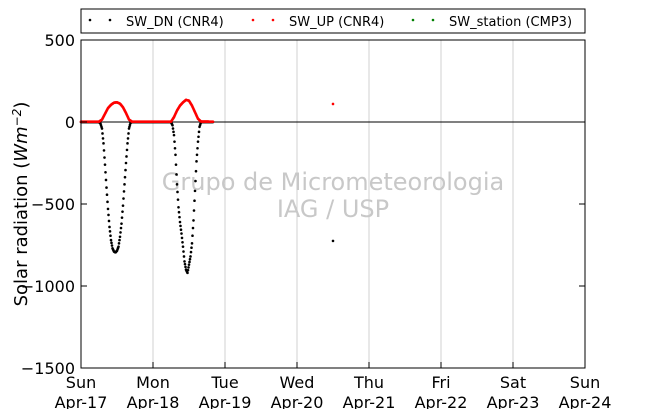 Image resolution: width=650 pixels, height=409 pixels. I want to click on x-tick-date: Apr-21, so click(369, 401).